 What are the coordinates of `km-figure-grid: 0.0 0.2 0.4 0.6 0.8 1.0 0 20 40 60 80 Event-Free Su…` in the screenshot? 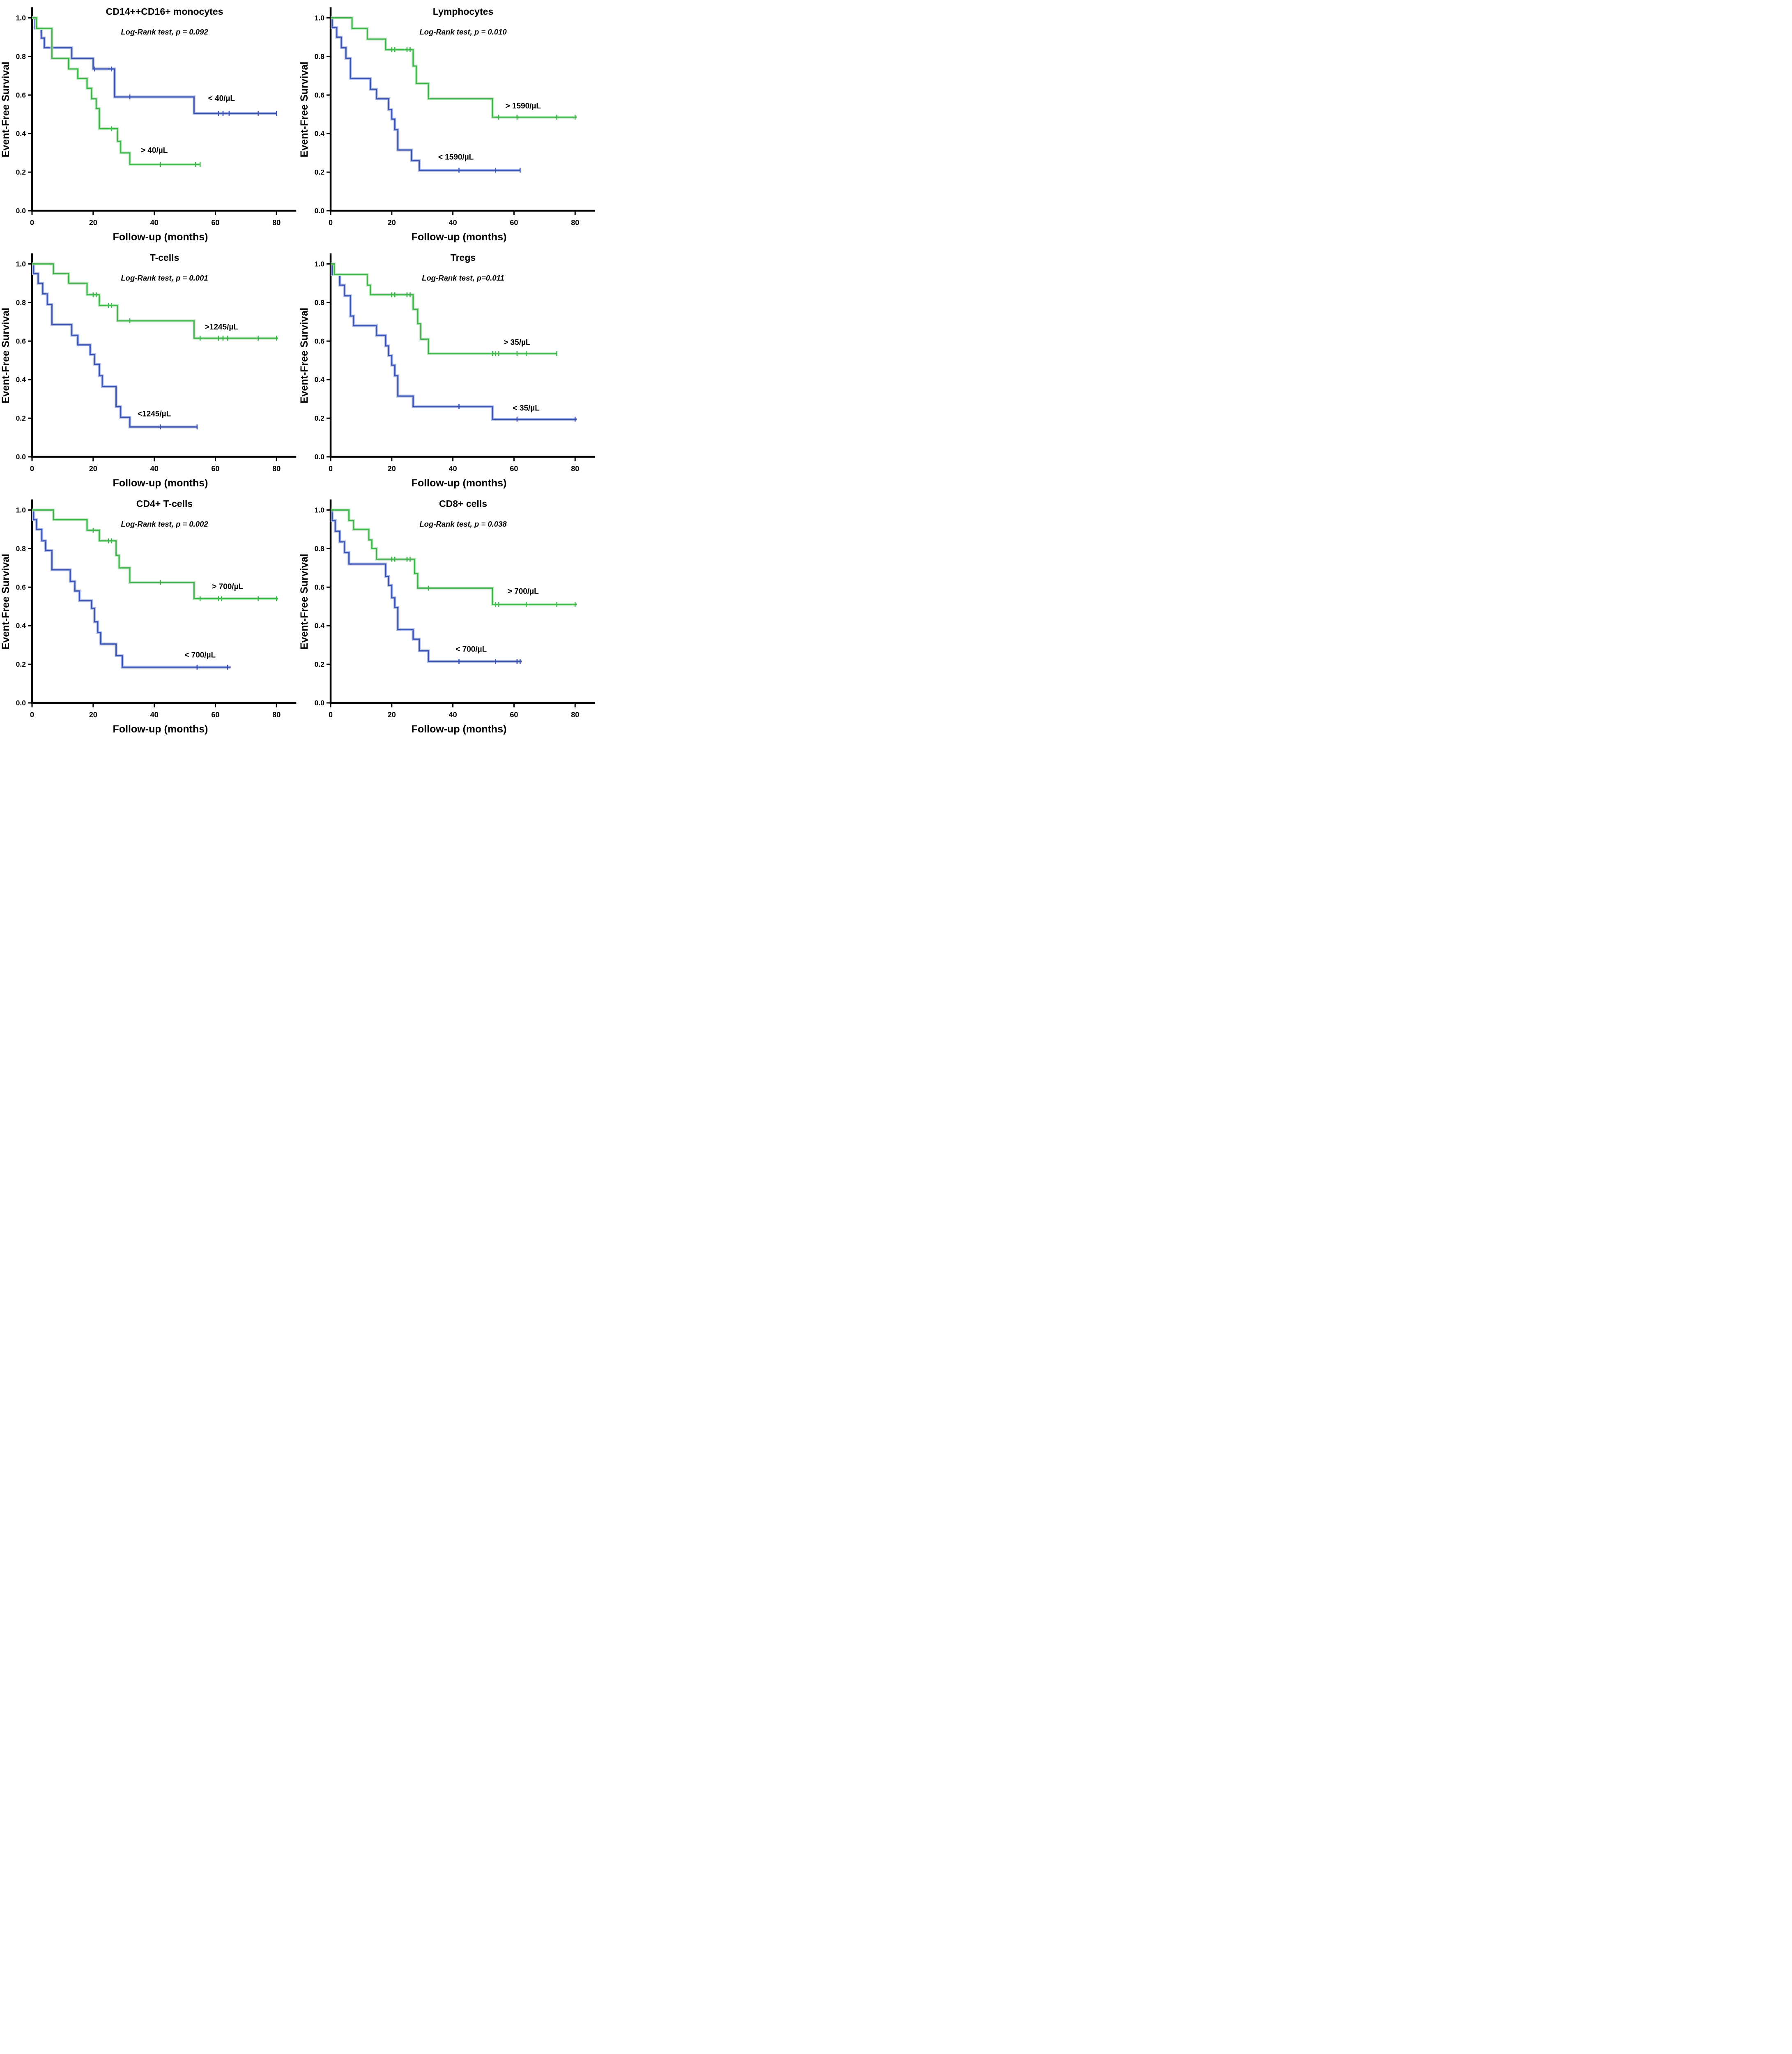 It's located at (299, 369).